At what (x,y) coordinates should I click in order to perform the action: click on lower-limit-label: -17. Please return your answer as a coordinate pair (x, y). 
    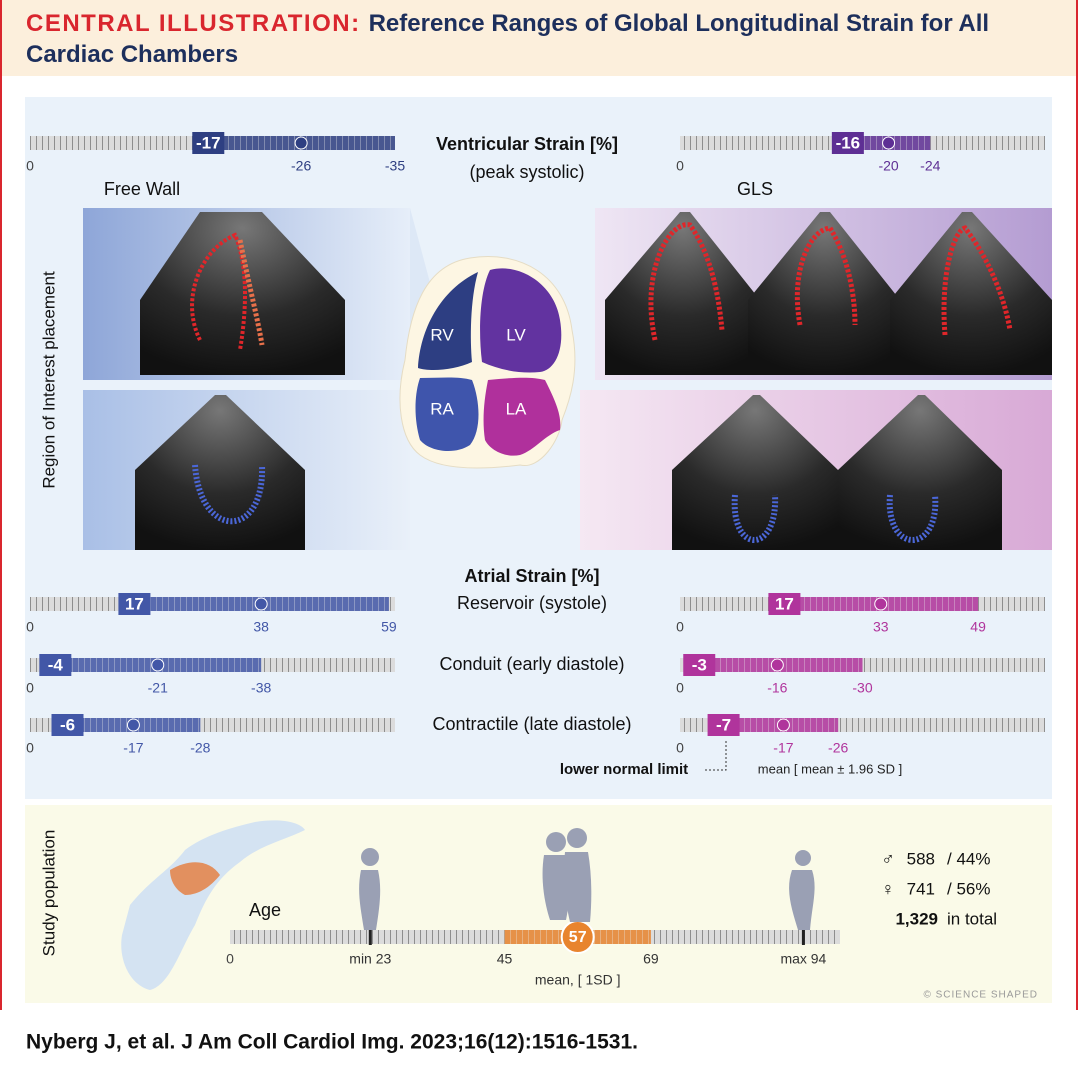
    Looking at the image, I should click on (208, 142).